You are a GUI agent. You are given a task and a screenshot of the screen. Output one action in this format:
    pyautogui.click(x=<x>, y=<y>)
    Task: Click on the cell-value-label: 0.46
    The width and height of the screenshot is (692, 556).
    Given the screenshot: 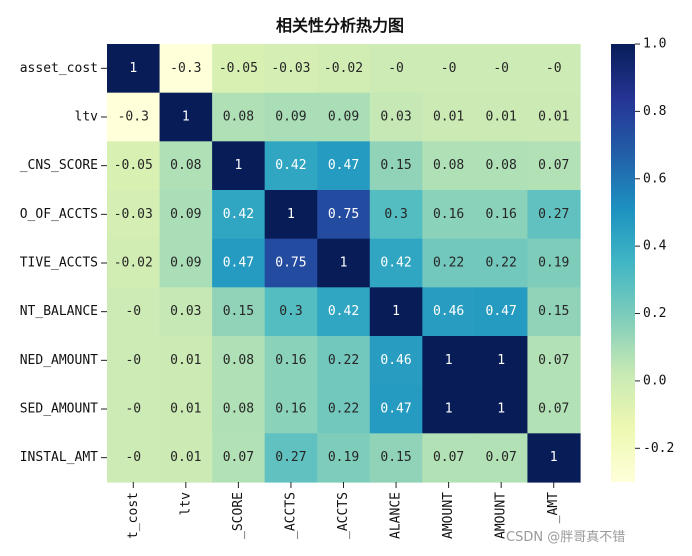 What is the action you would take?
    pyautogui.click(x=448, y=311)
    